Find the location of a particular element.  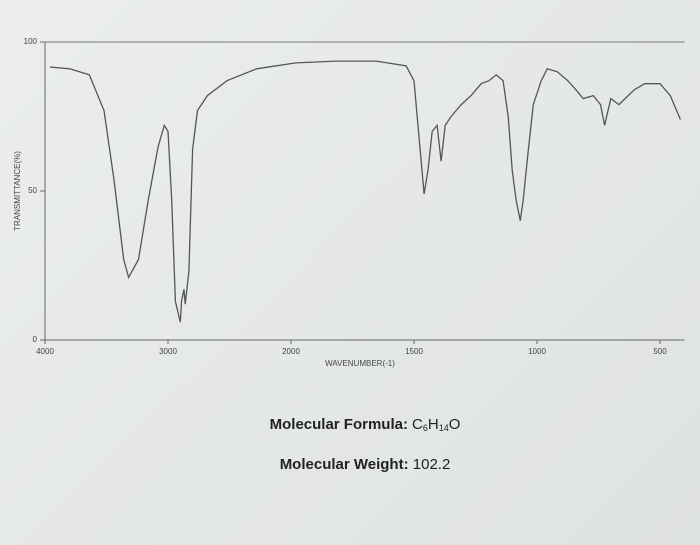

x-tick-label: 1500 is located at coordinates (414, 351).